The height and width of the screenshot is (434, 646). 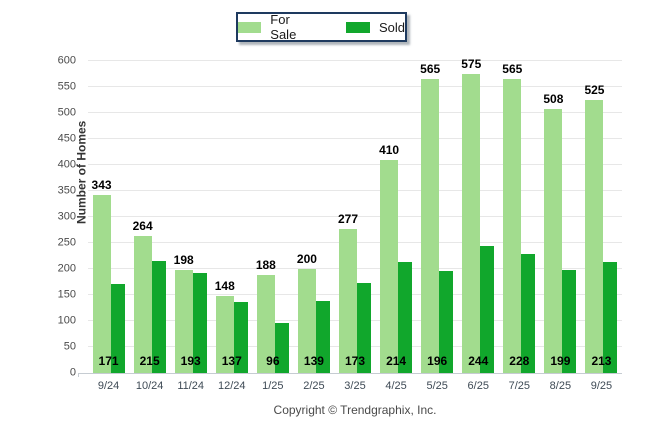 I want to click on sold-value-label: 139, so click(x=313, y=361).